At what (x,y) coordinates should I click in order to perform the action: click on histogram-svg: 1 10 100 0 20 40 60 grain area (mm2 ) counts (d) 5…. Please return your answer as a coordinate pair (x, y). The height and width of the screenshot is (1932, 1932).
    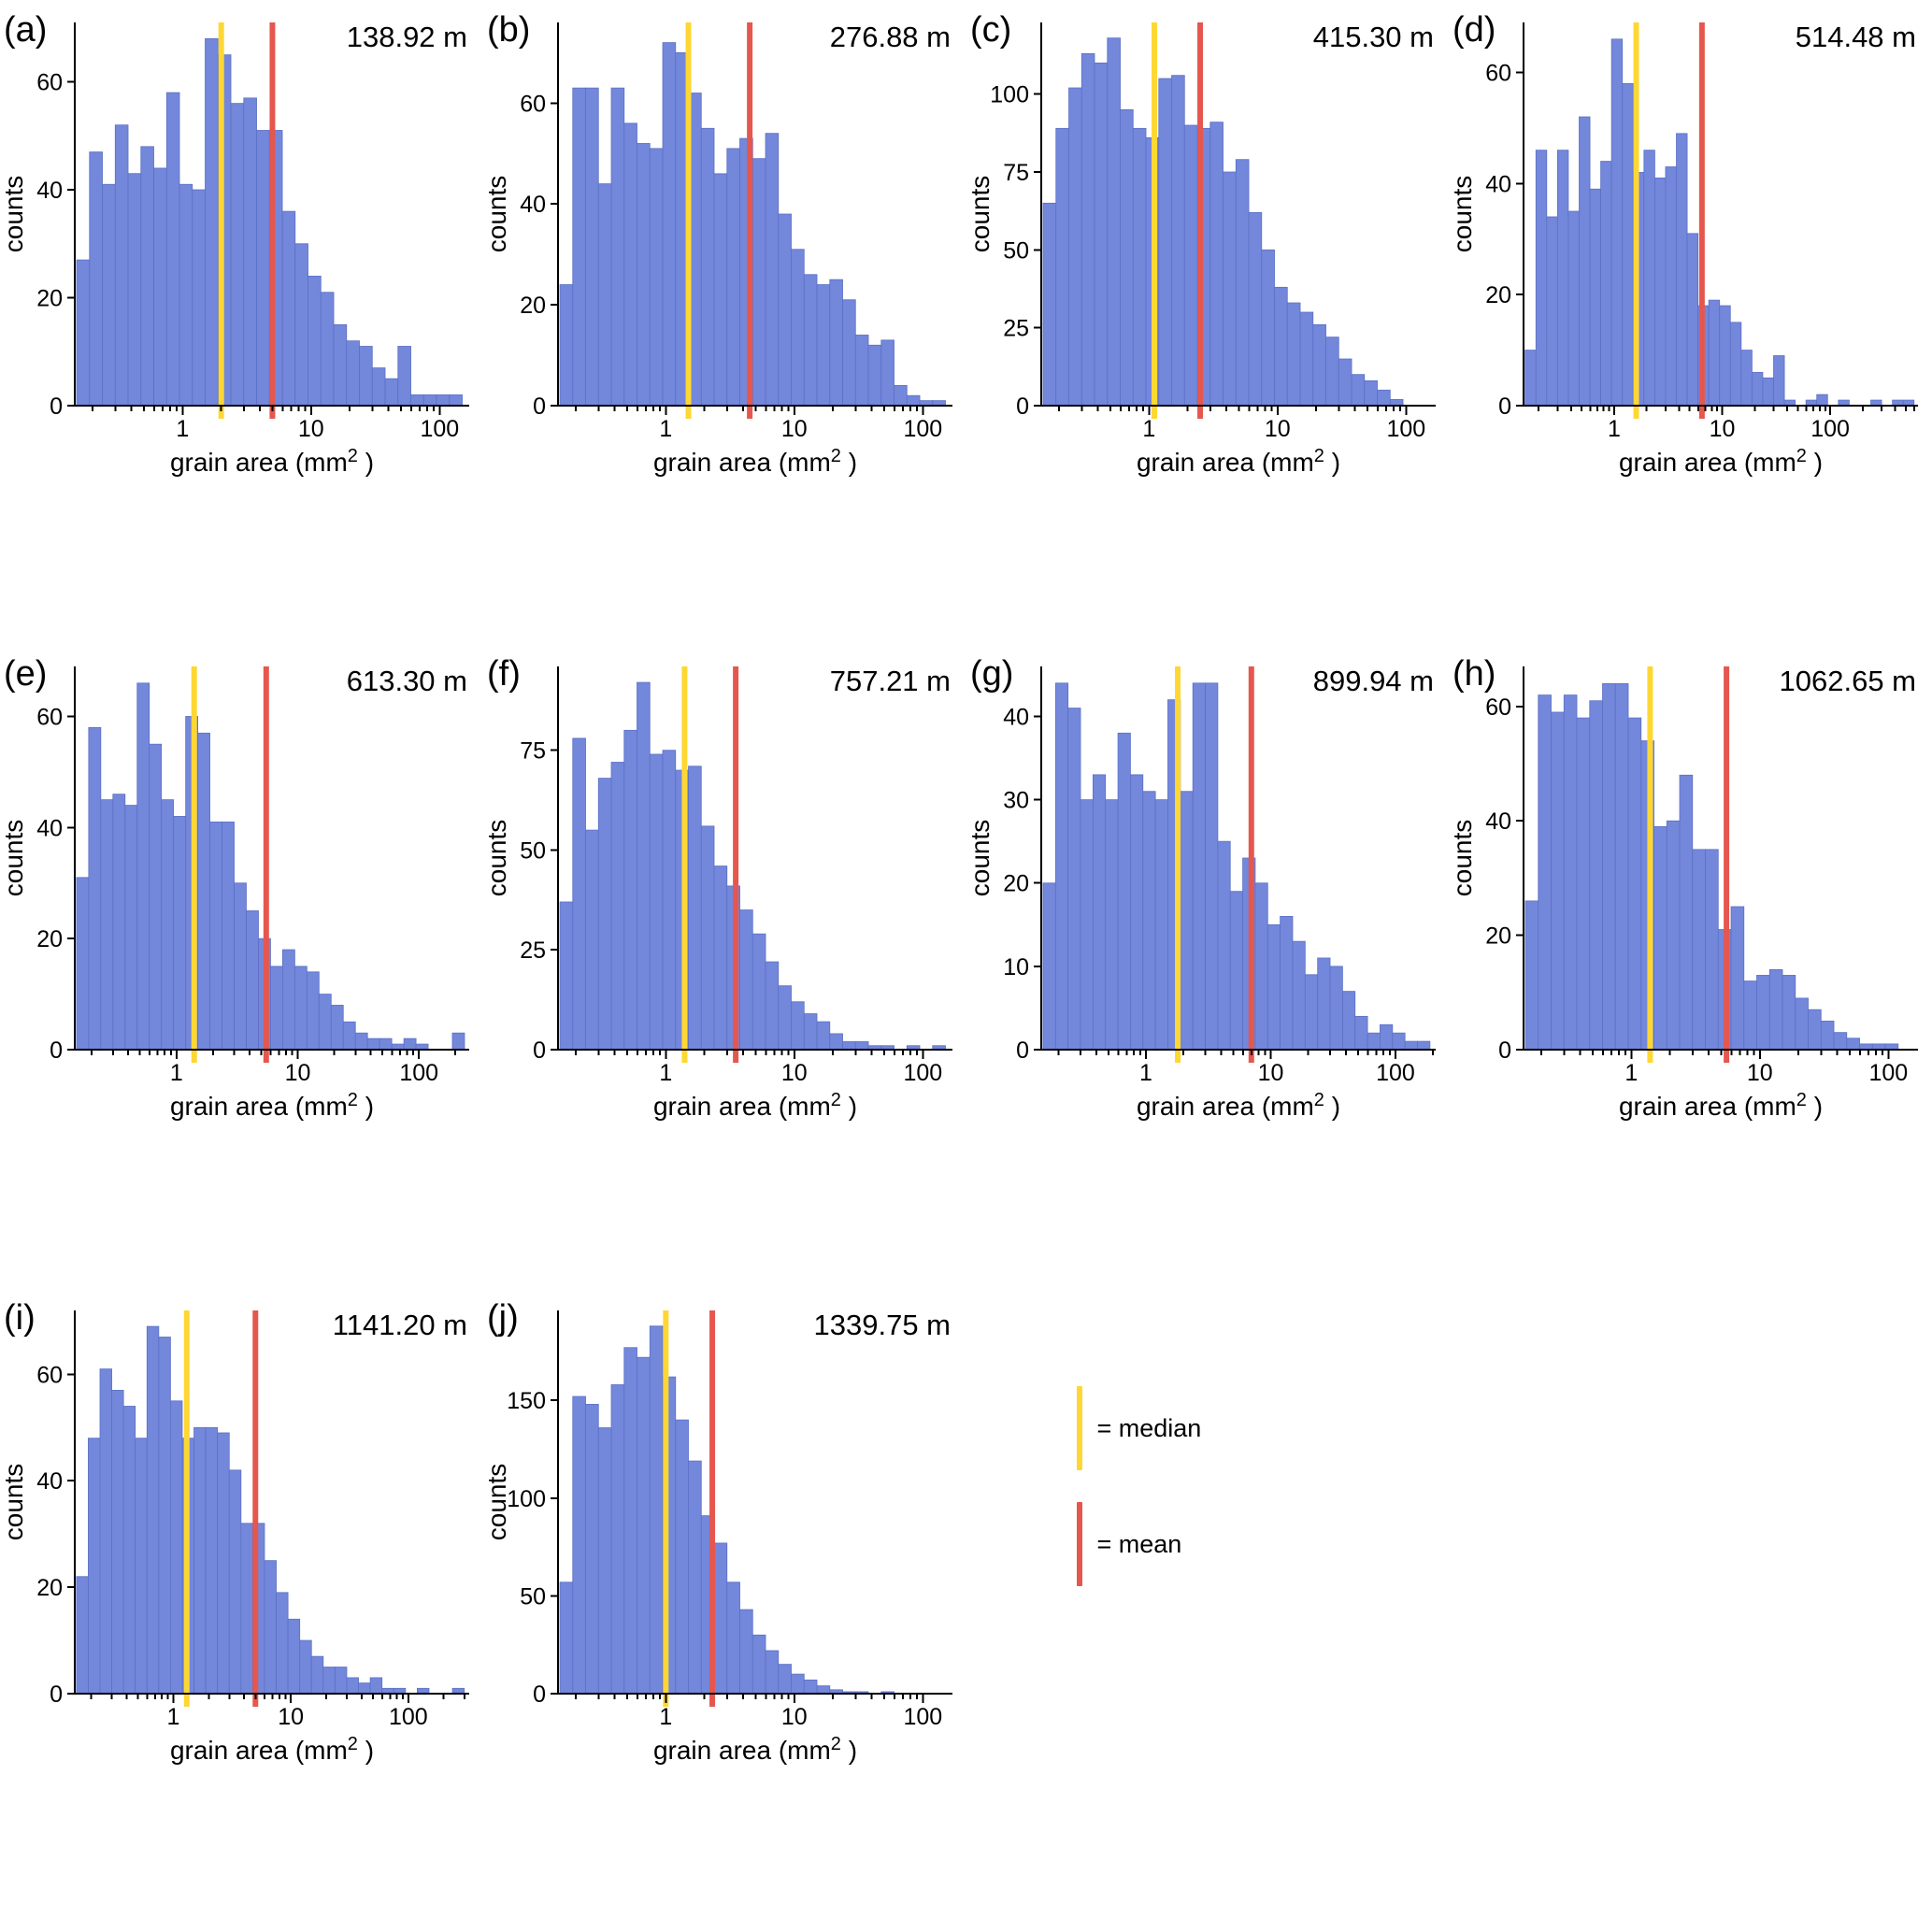
    Looking at the image, I should click on (1684, 243).